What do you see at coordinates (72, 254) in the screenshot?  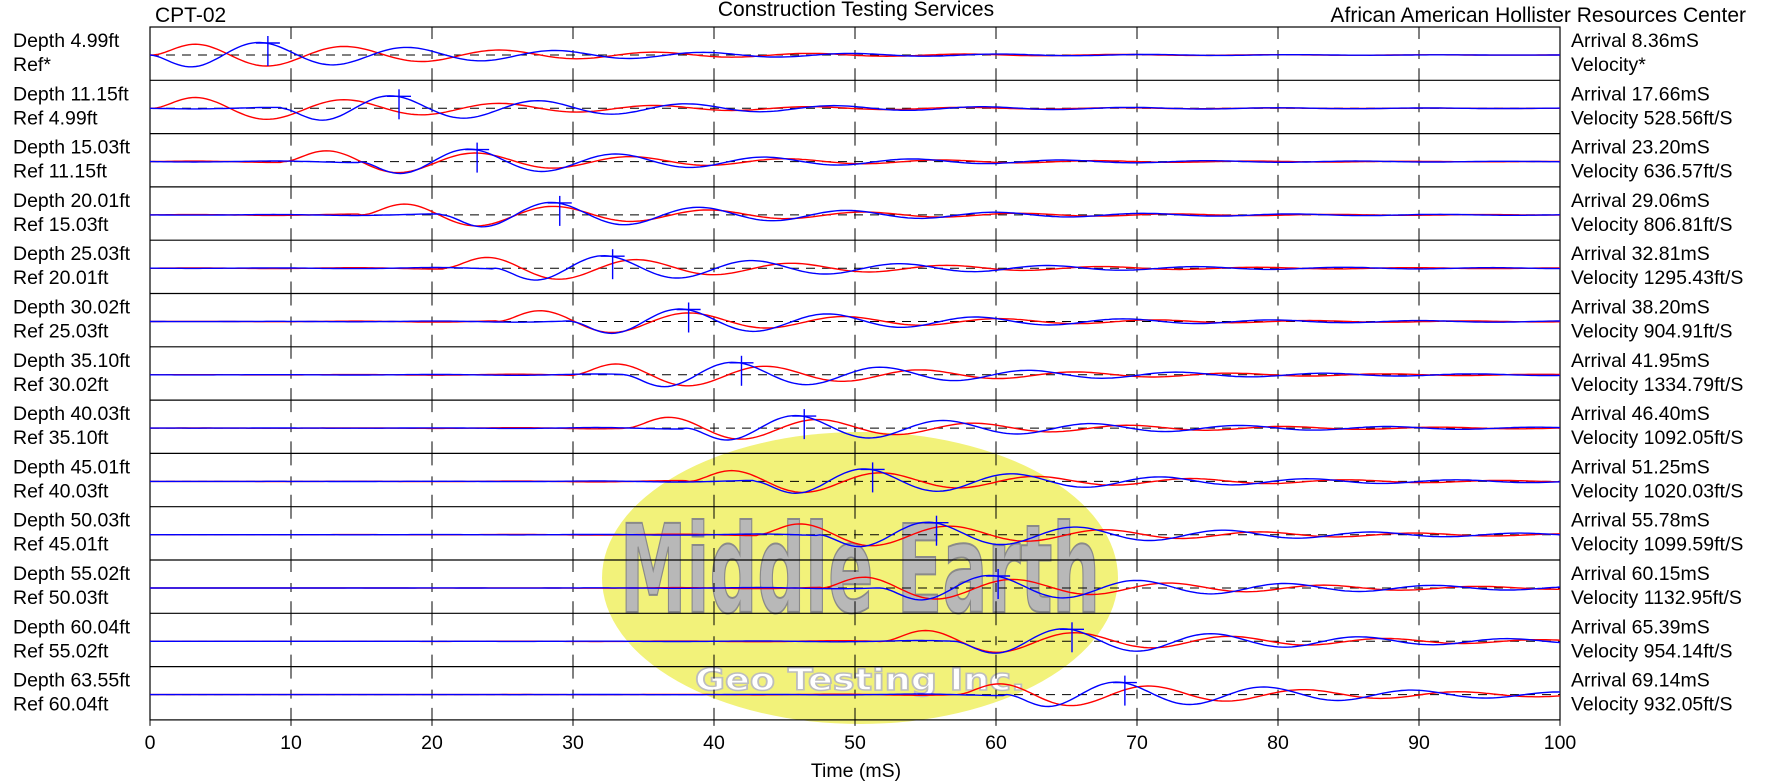 I see `depth-label: Depth 25.03ft` at bounding box center [72, 254].